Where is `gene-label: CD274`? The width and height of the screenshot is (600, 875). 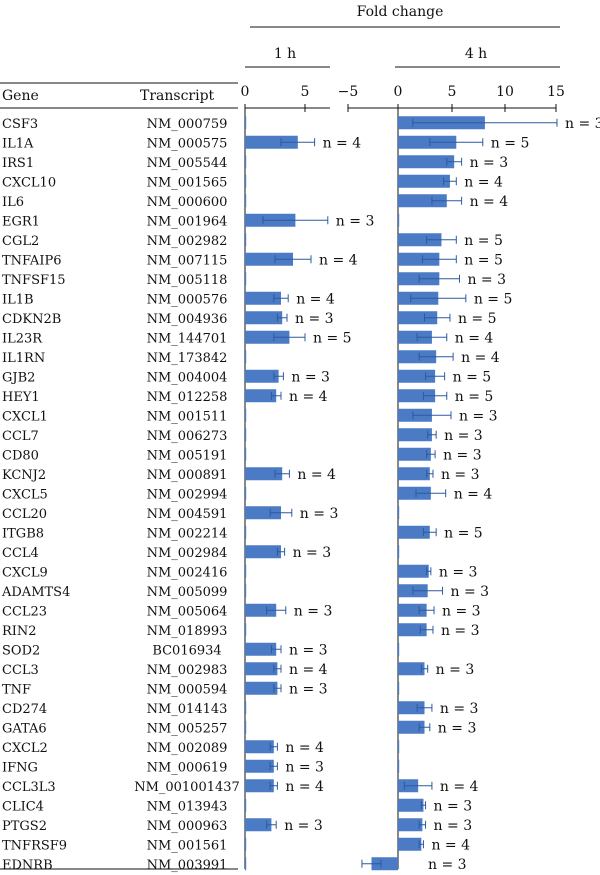
gene-label: CD274 is located at coordinates (24, 709).